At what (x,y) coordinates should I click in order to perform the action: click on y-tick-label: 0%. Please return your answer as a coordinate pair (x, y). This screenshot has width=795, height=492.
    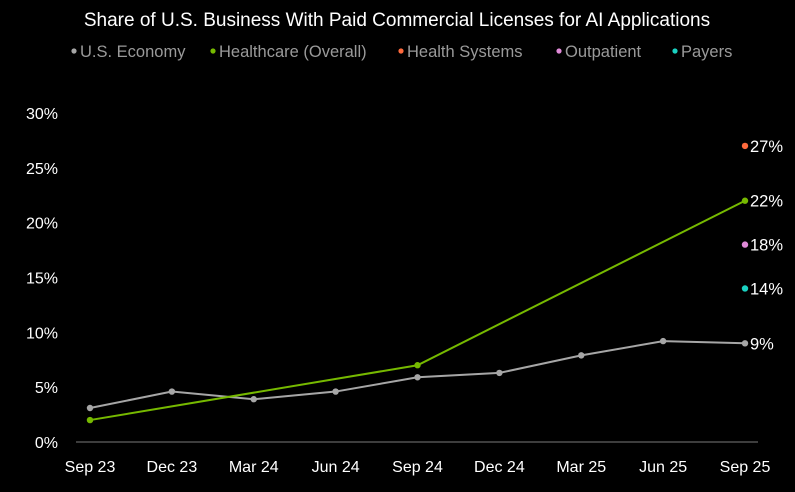
    Looking at the image, I should click on (46, 443).